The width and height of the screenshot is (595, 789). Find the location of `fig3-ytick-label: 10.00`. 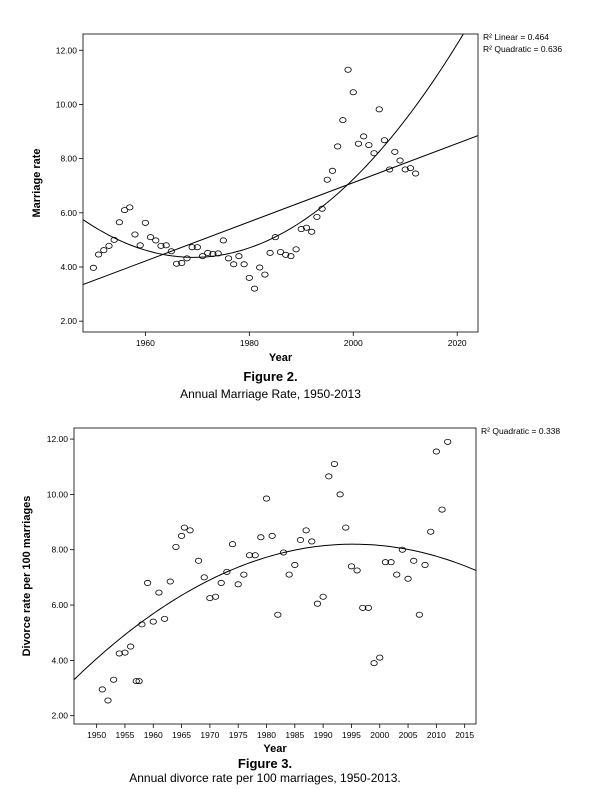

fig3-ytick-label: 10.00 is located at coordinates (58, 494).